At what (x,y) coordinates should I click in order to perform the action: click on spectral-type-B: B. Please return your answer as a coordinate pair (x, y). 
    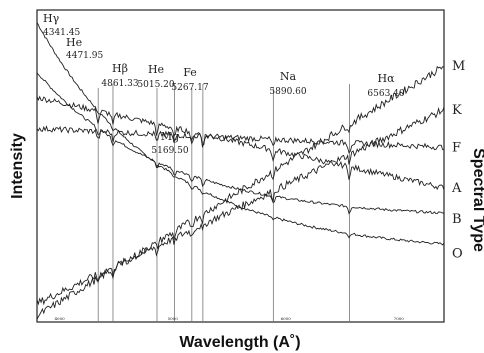
    Looking at the image, I should click on (457, 219).